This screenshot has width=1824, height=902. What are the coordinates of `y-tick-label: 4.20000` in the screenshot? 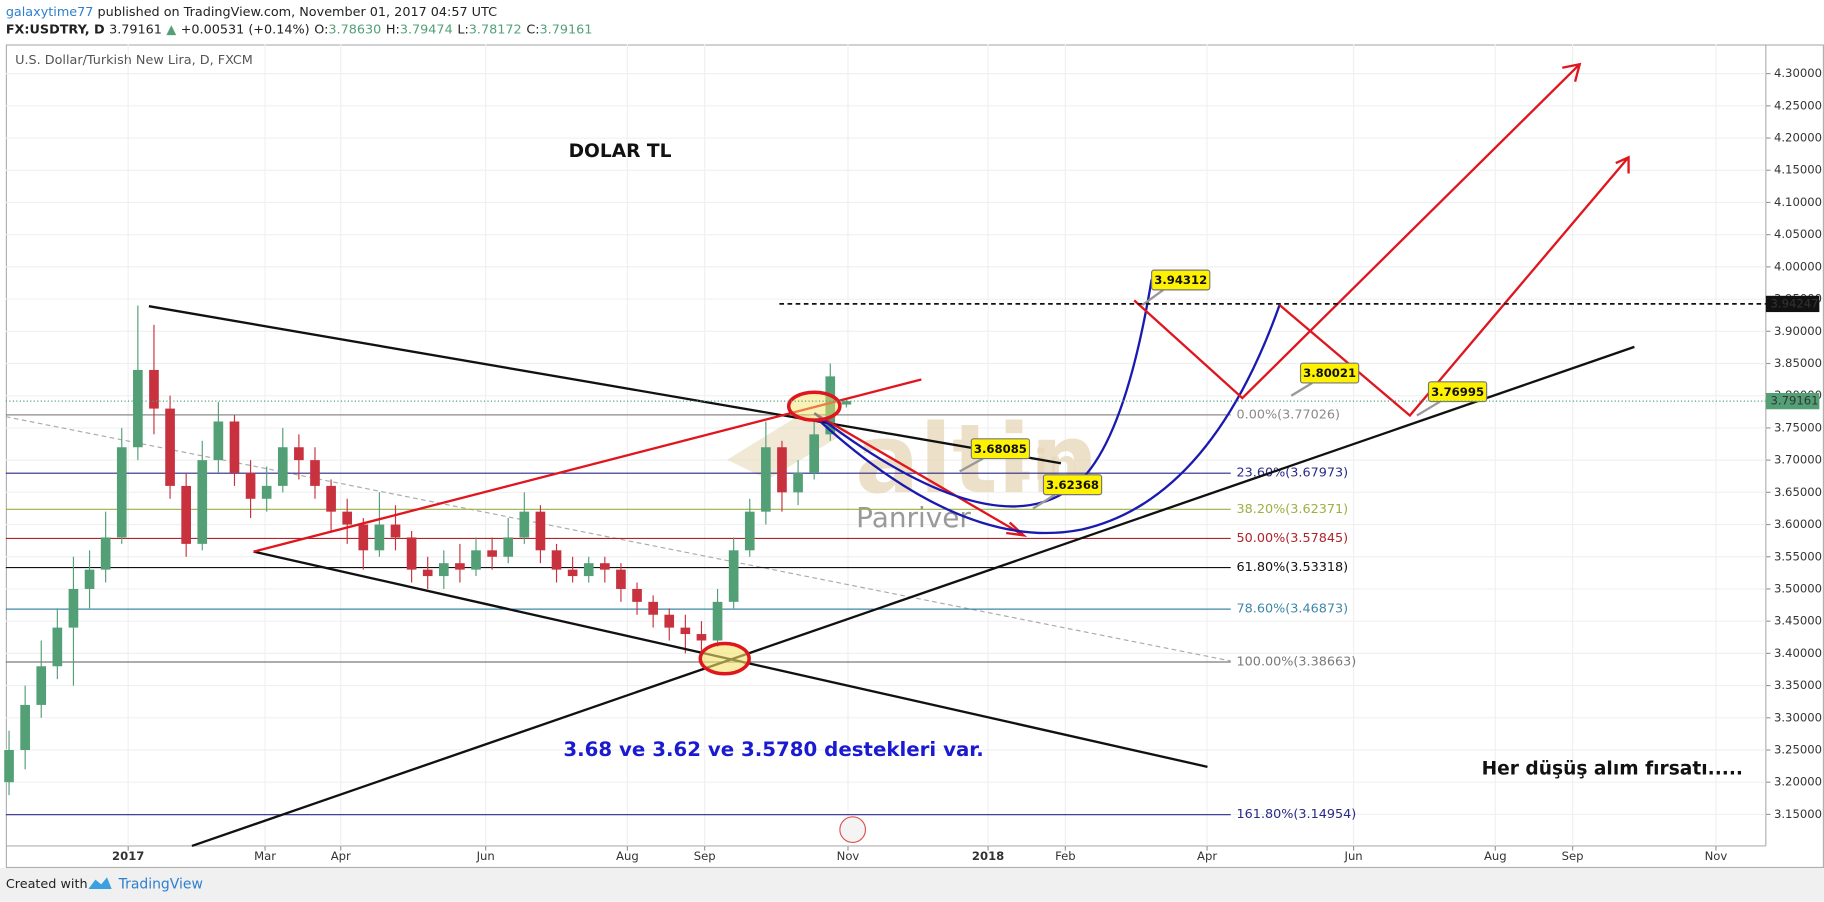 It's located at (1798, 138).